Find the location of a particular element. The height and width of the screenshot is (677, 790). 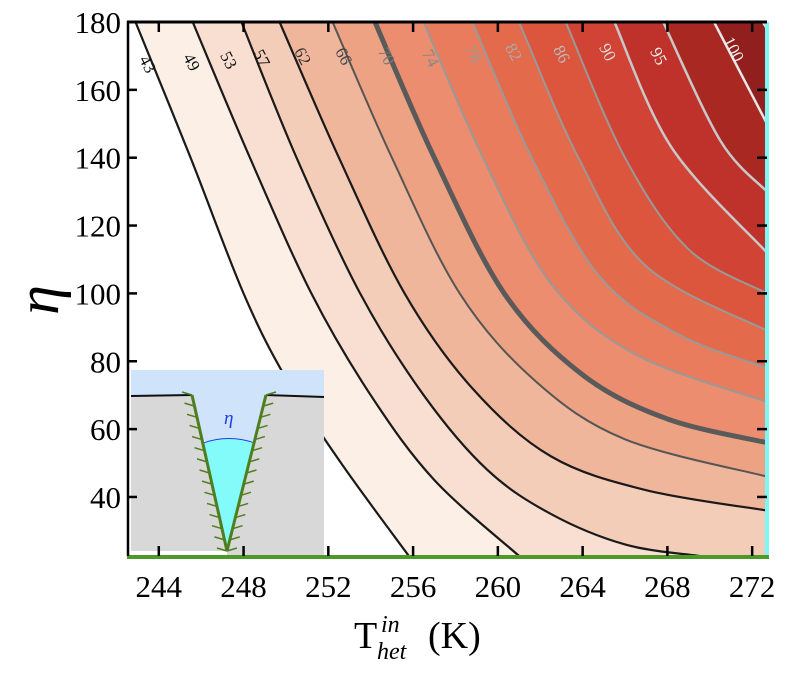

x-tick-label-272: 272 is located at coordinates (752, 586).